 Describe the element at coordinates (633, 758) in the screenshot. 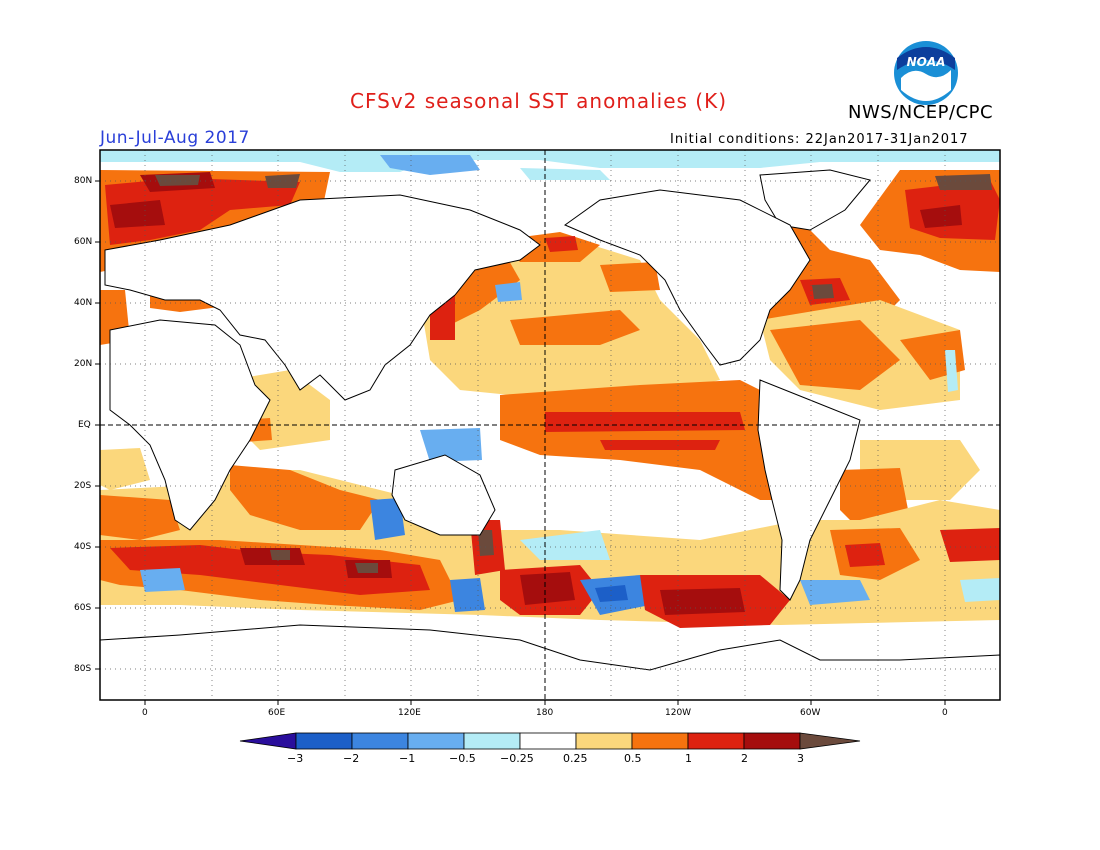

I see `colorbar-label: 0.5` at that location.